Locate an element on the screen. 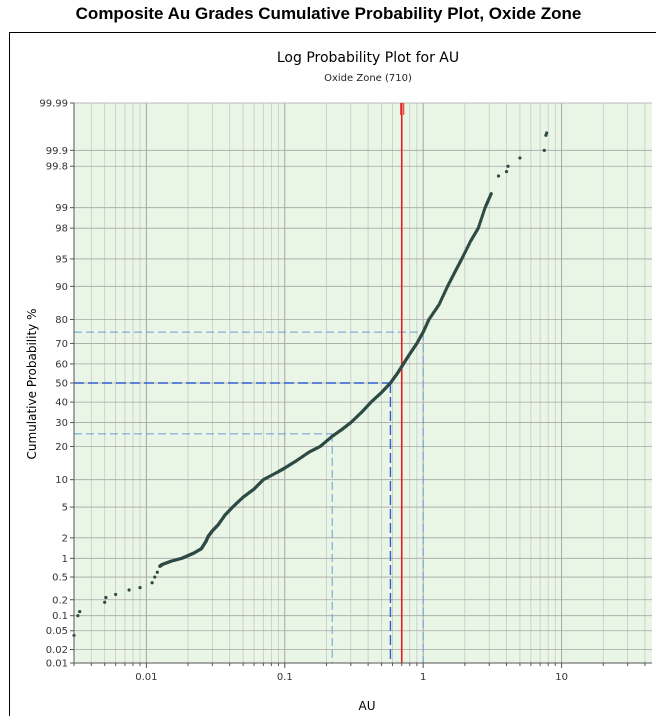 This screenshot has width=657, height=717. y-tick-label: 50 is located at coordinates (61, 384).